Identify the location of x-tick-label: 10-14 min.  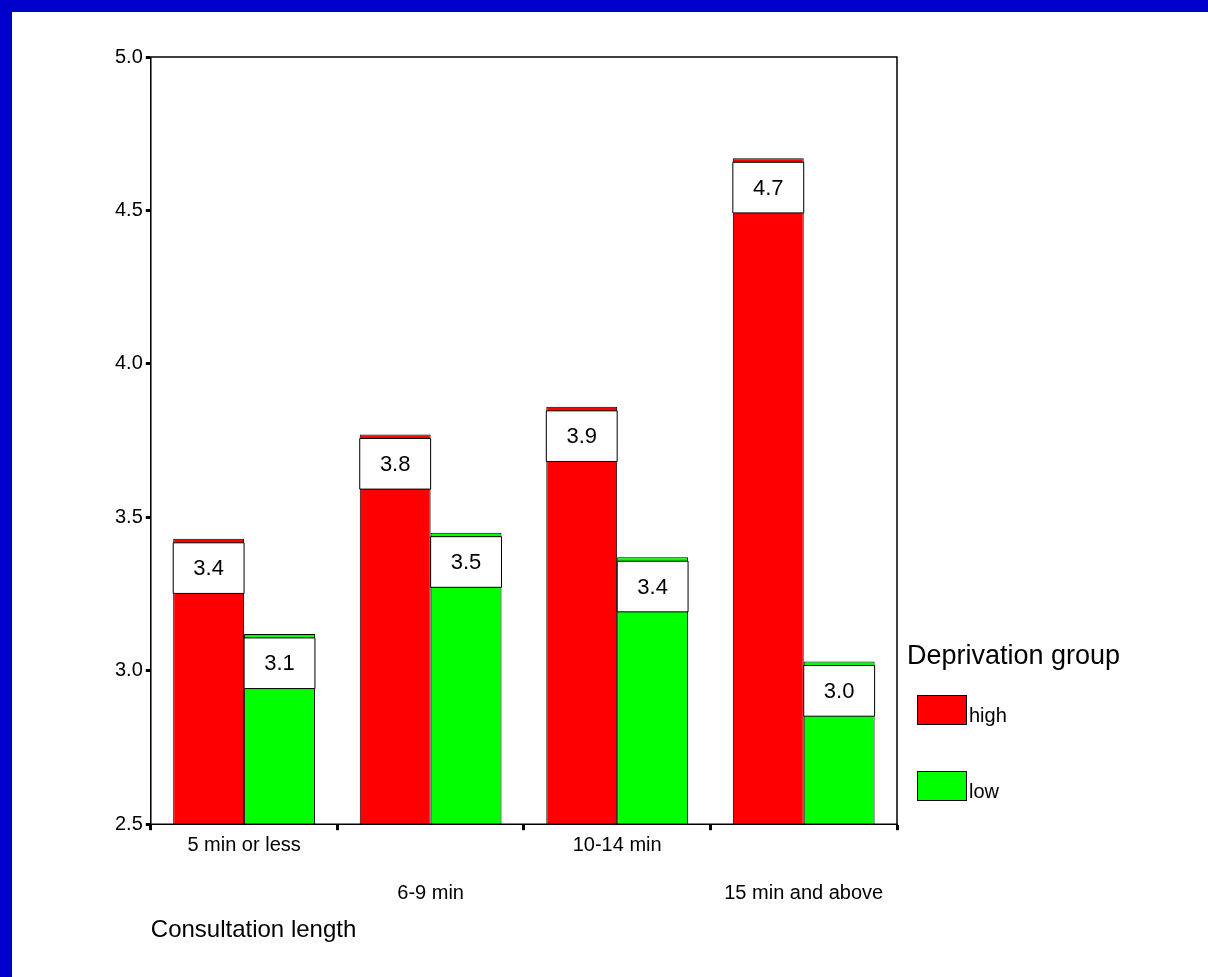
(617, 843).